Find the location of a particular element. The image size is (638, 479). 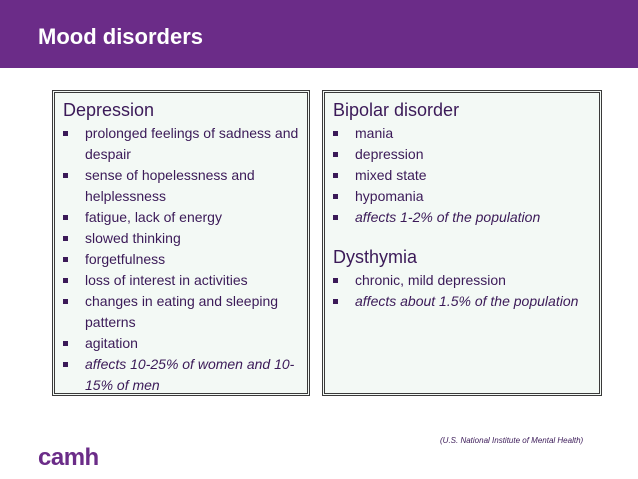

header-bar: Mood disorders is located at coordinates (319, 34).